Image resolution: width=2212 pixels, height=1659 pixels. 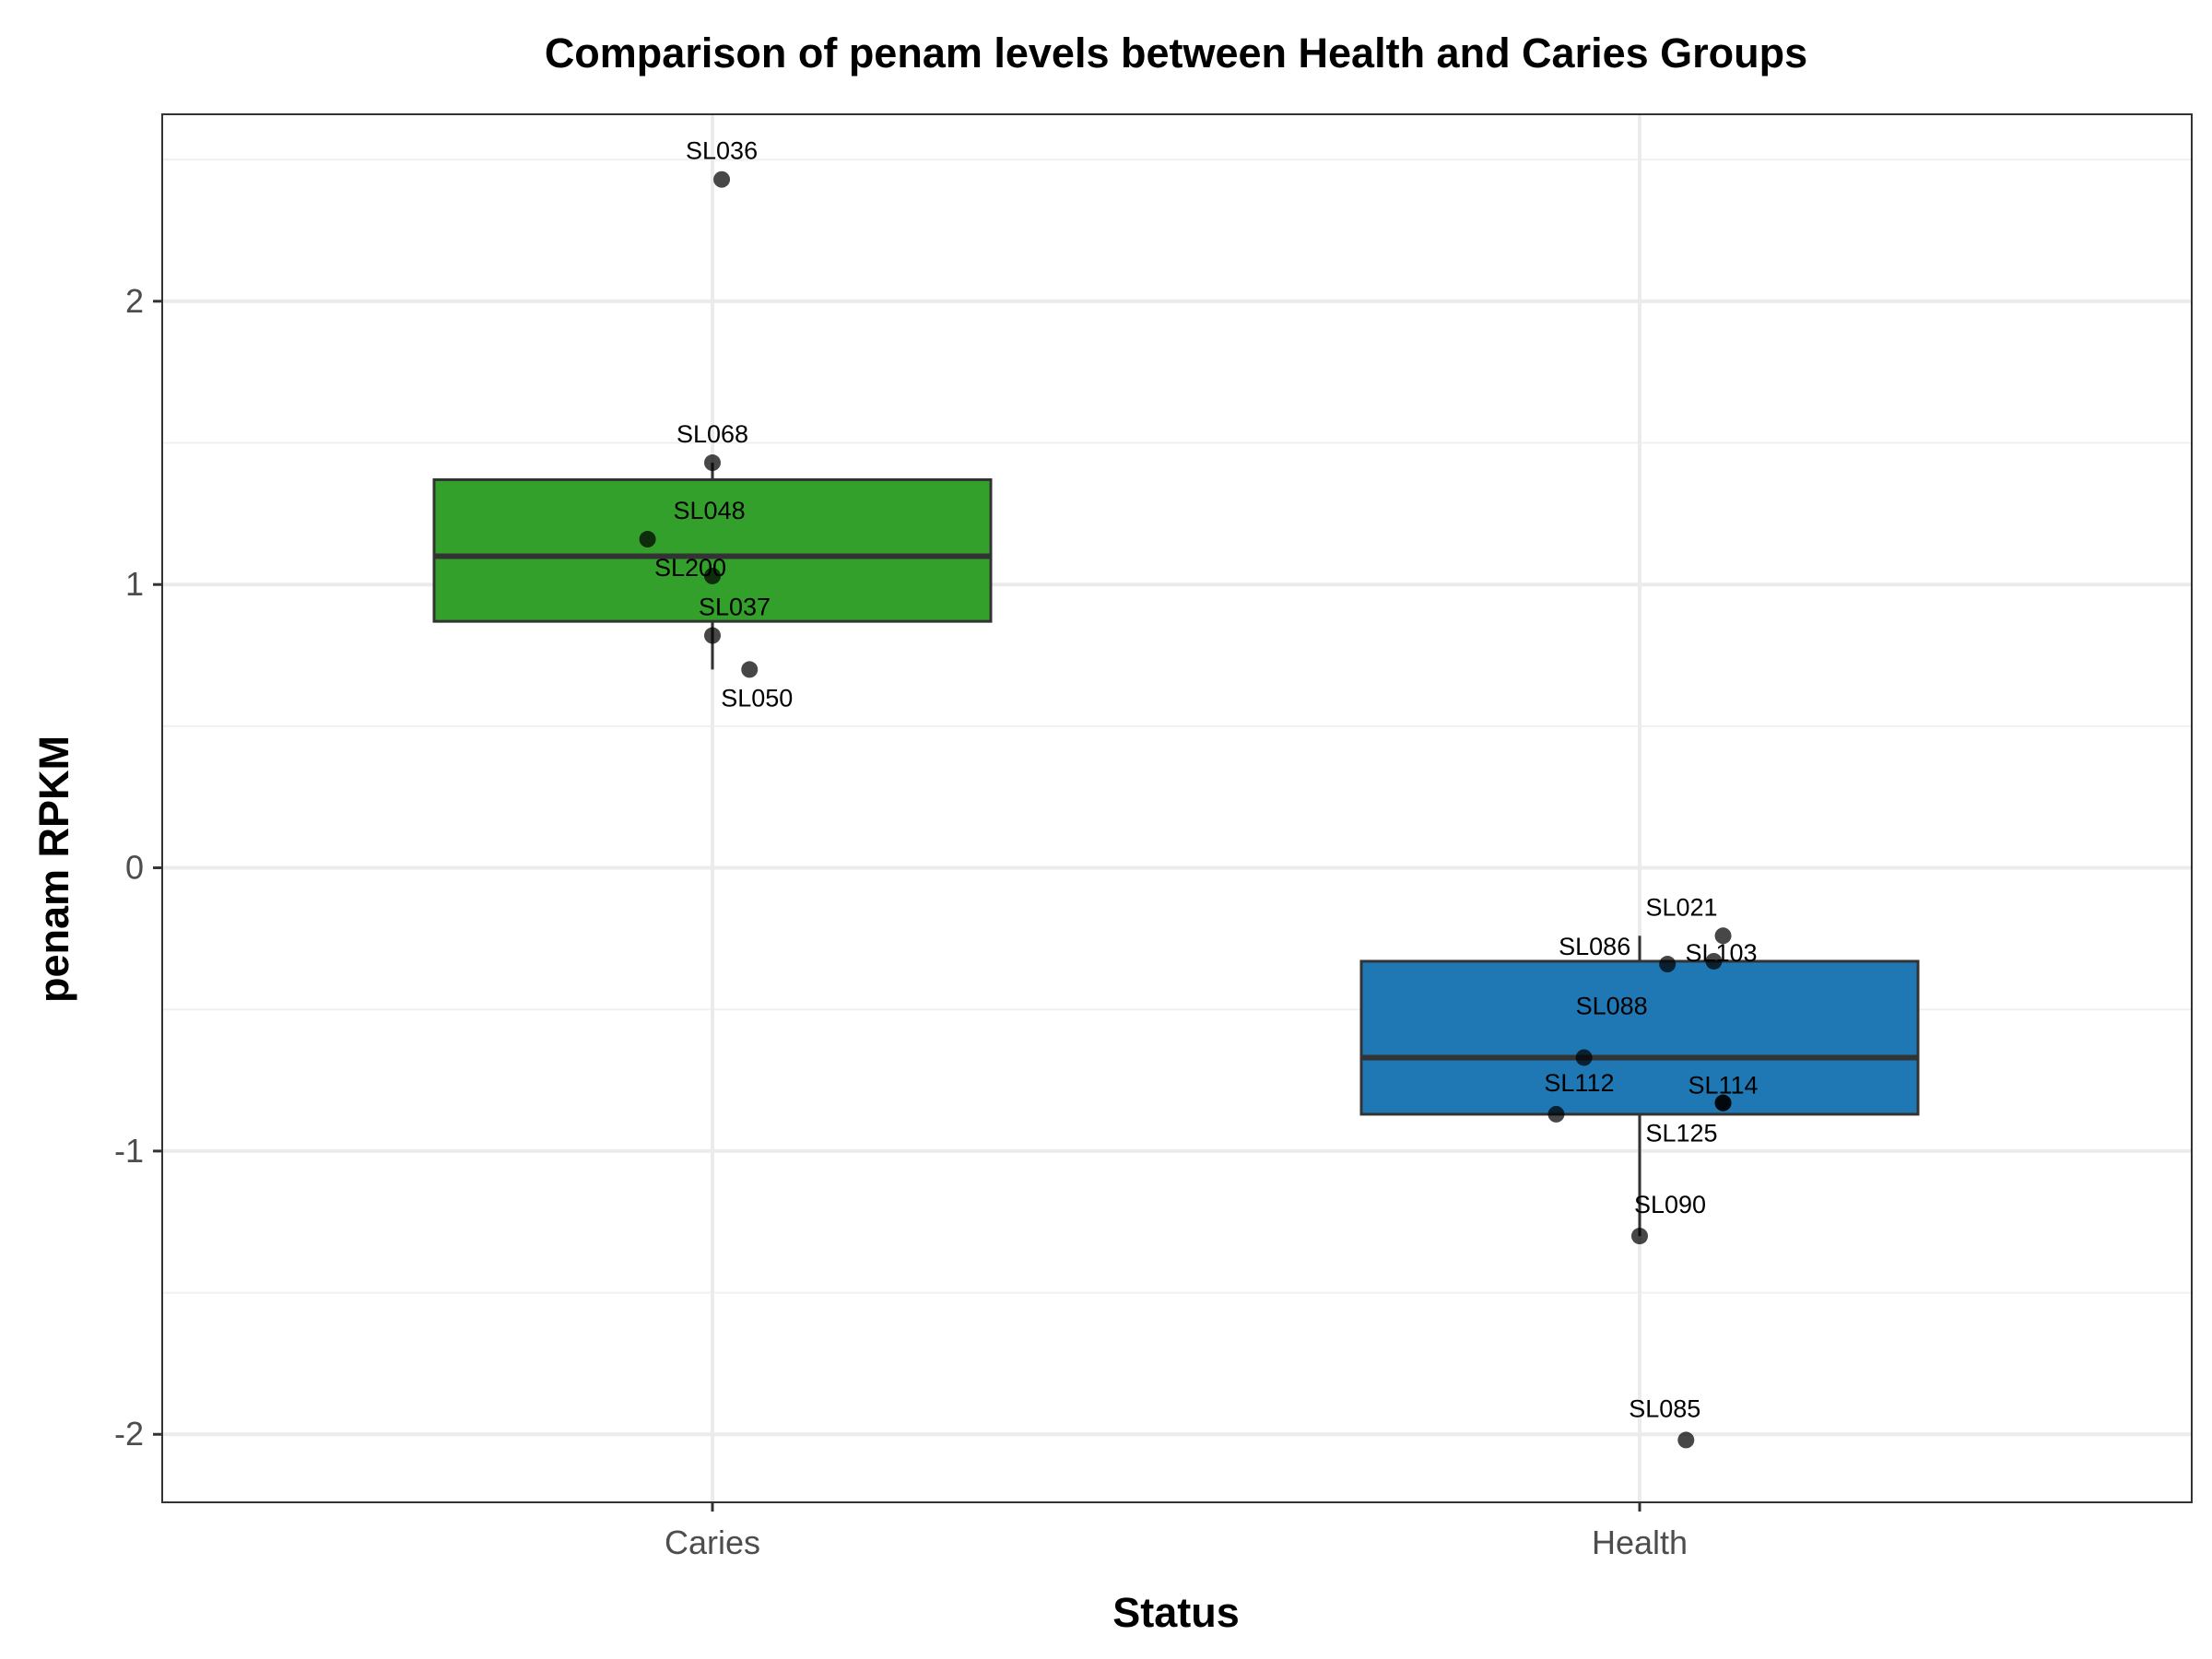 I want to click on data-point-sl112, so click(x=1556, y=1114).